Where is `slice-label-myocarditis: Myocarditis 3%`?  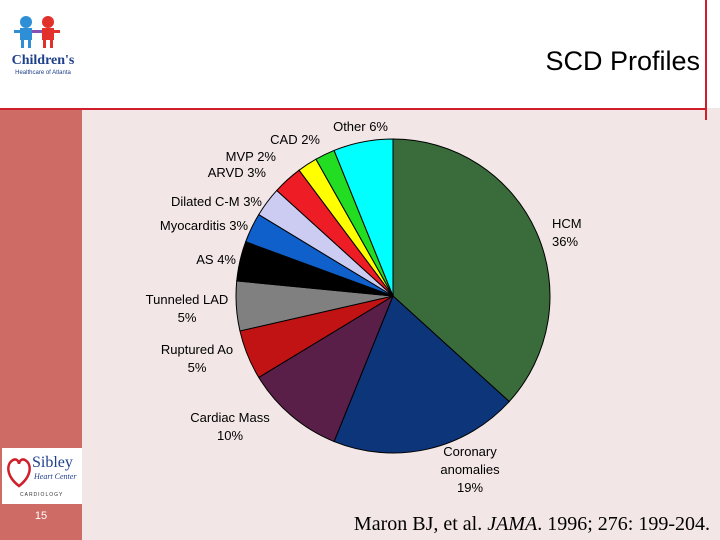
slice-label-myocarditis: Myocarditis 3% is located at coordinates (204, 225).